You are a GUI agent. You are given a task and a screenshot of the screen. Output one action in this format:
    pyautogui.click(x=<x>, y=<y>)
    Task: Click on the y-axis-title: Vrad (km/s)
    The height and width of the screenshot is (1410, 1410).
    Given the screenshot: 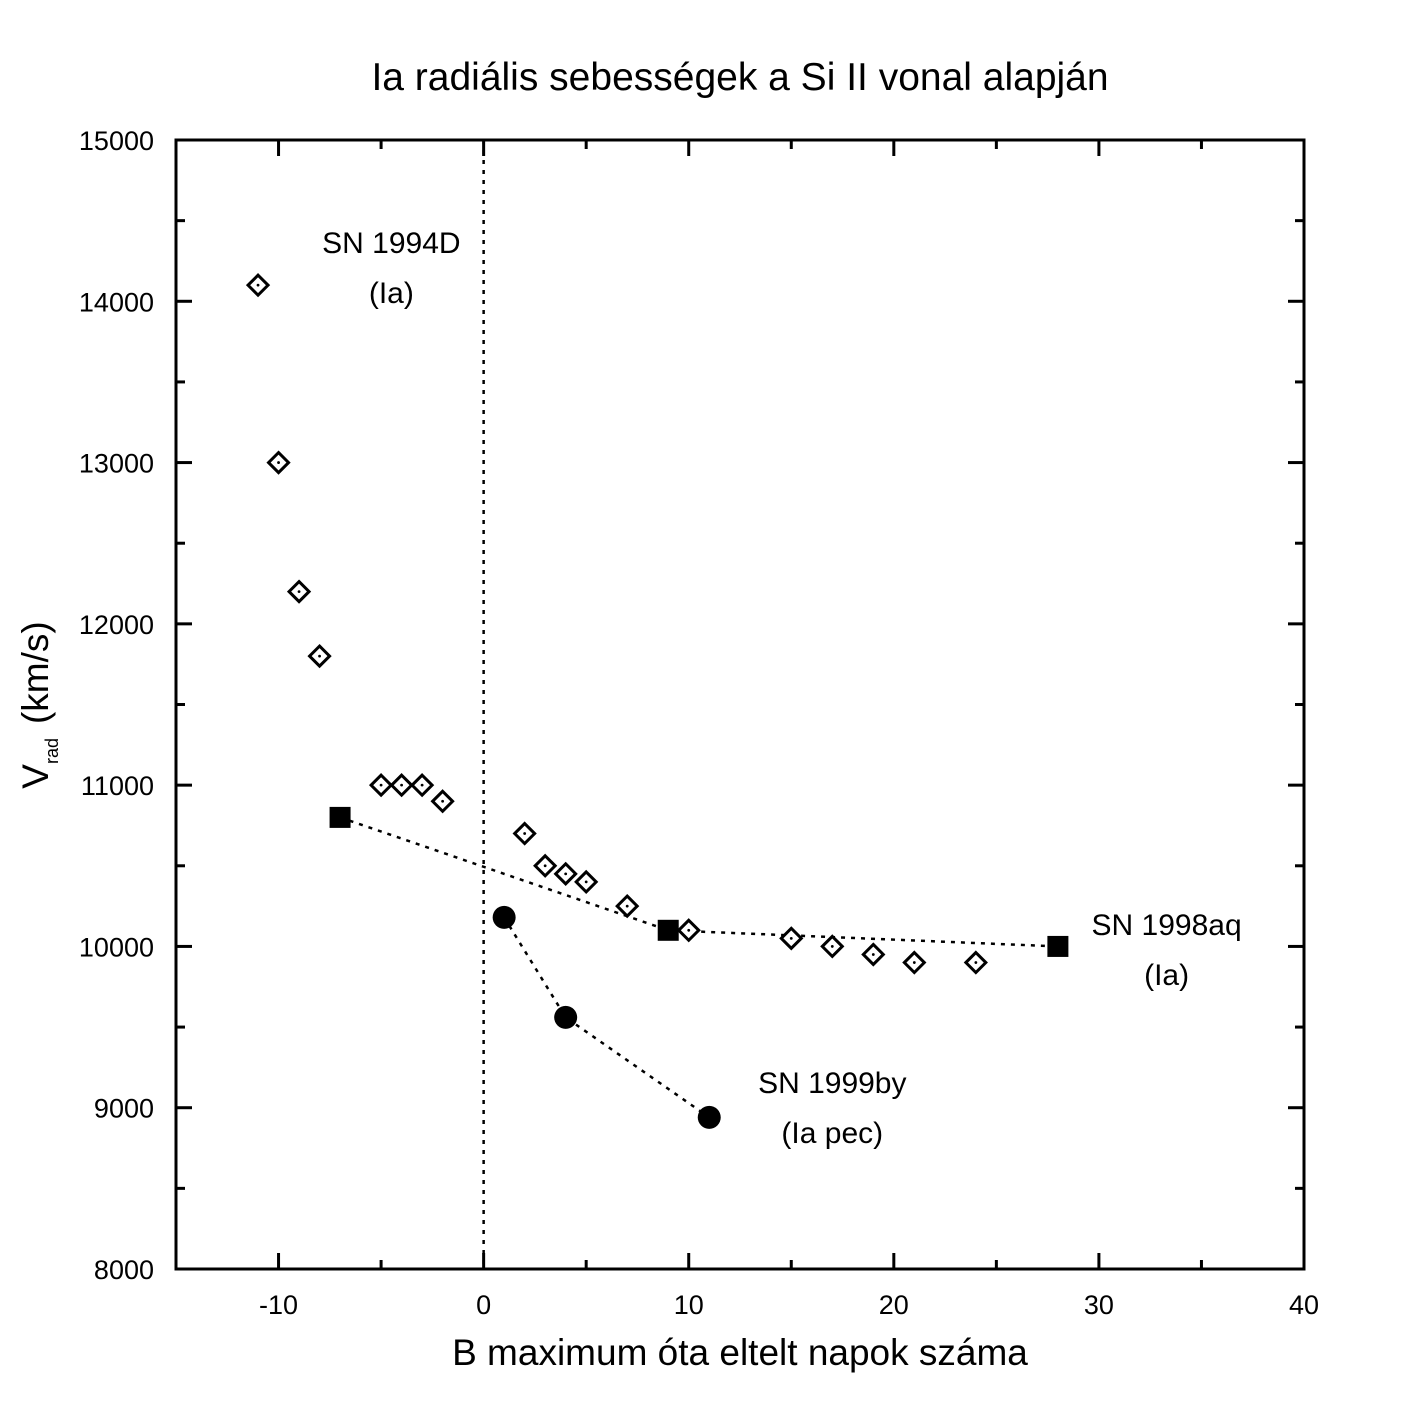 What is the action you would take?
    pyautogui.click(x=38, y=704)
    